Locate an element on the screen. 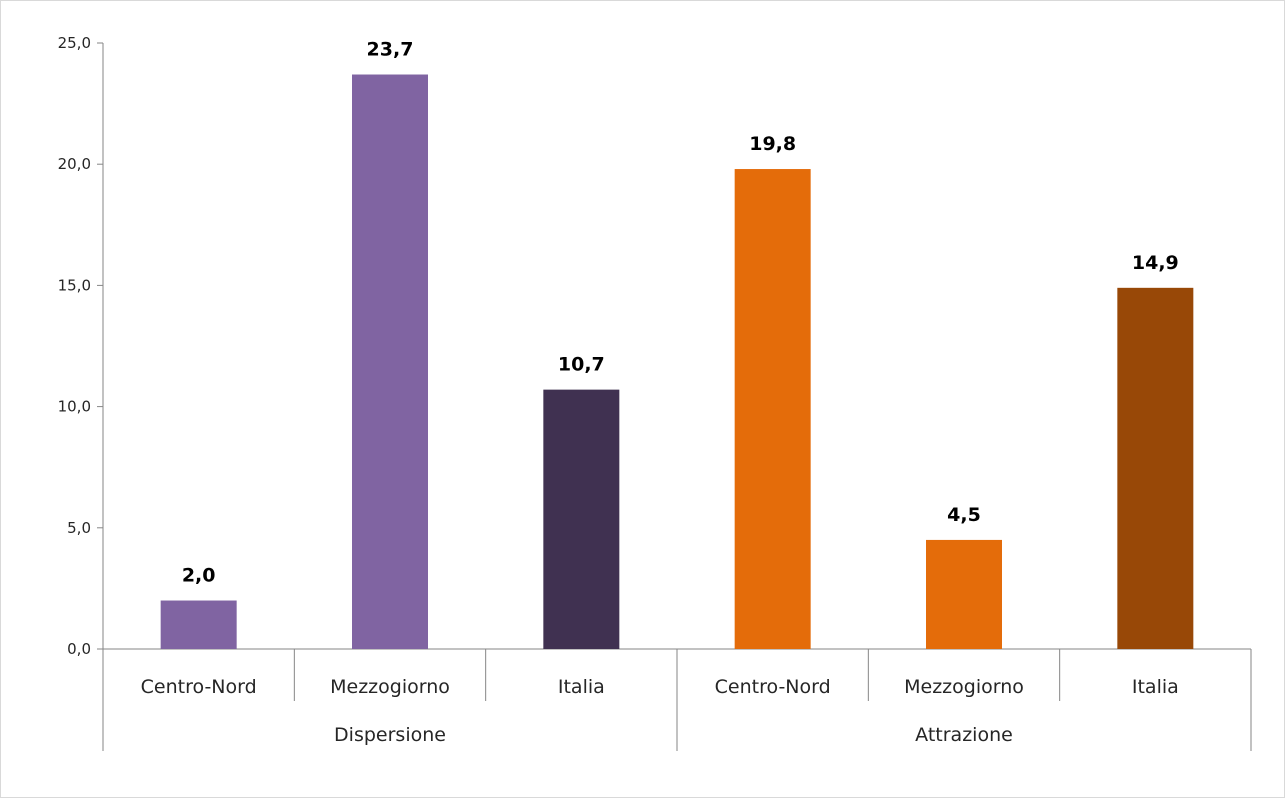 This screenshot has width=1285, height=799. x-axis-groups: Dispersione Attrazione is located at coordinates (673, 735).